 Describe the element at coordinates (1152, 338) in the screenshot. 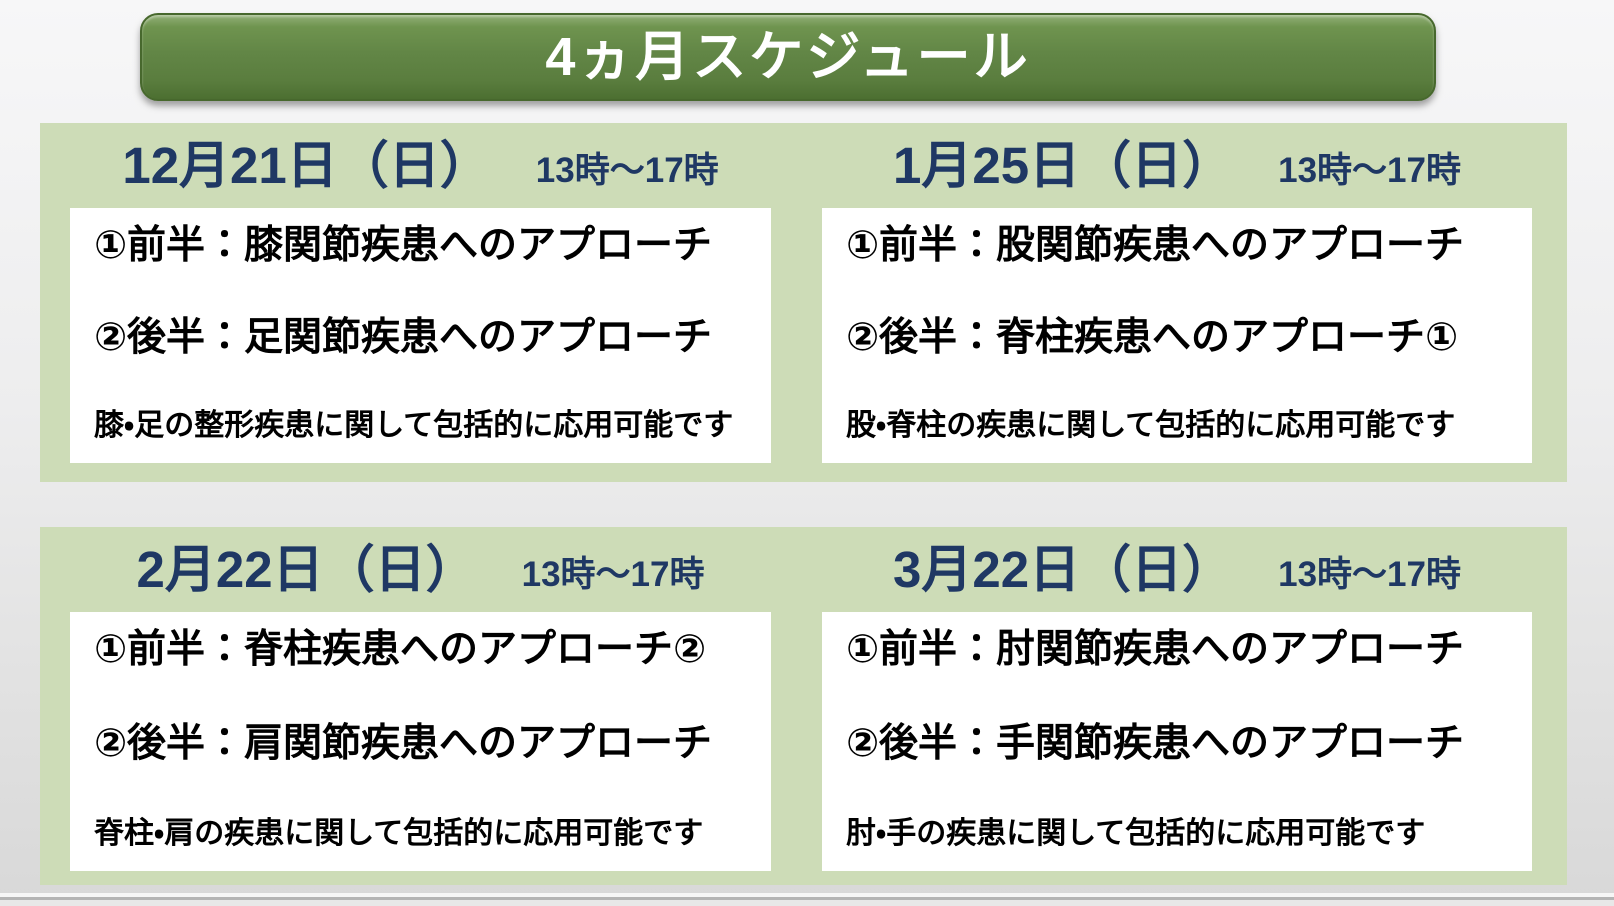

I see `second-half-line: ②後半：脊柱疾患へのアプローチ①` at that location.